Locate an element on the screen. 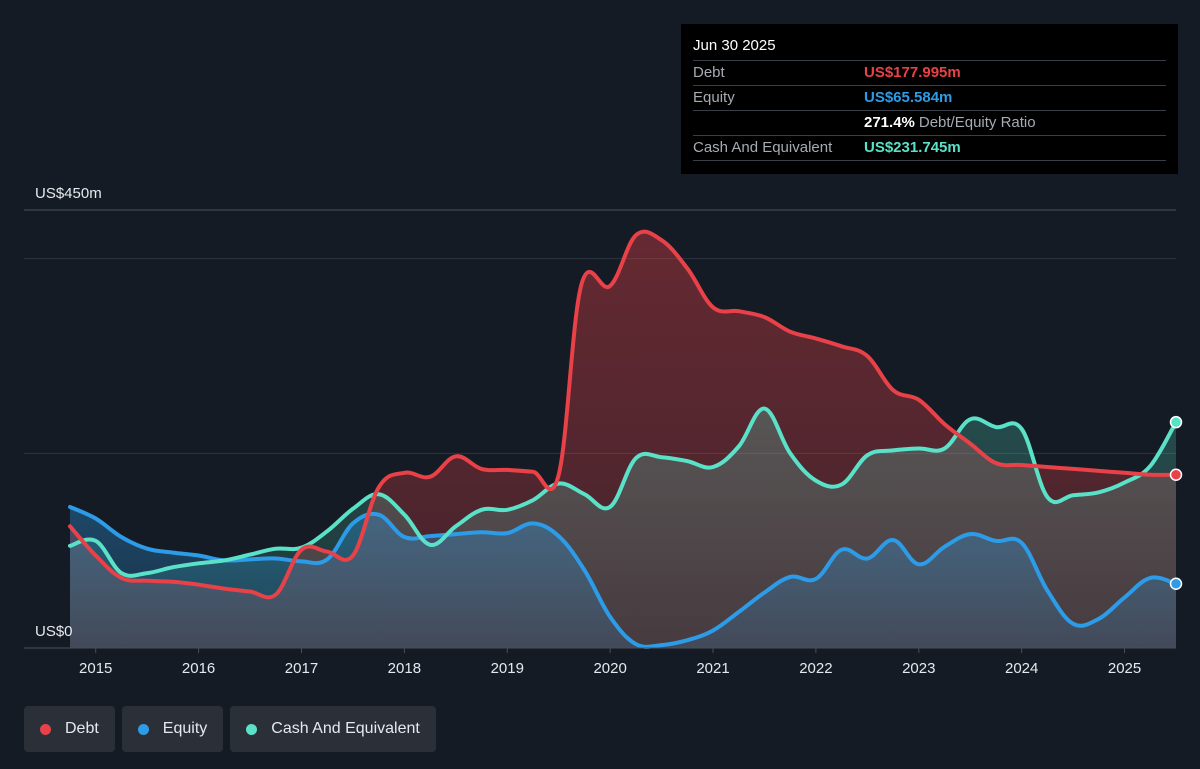 This screenshot has width=1200, height=769. tooltip-row-equity: Equity US$65.584m is located at coordinates (929, 97).